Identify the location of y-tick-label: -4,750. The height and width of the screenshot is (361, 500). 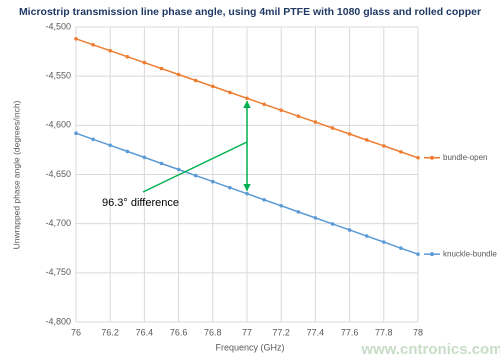
(58, 272).